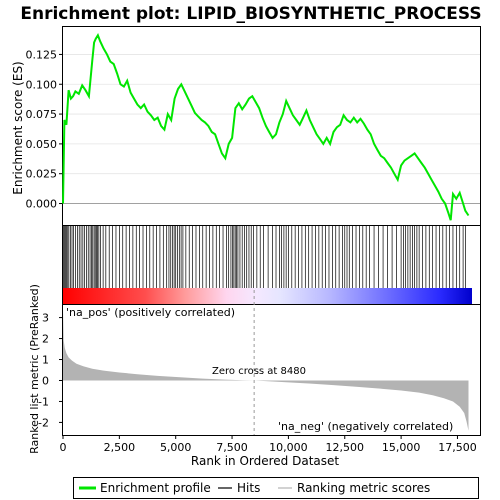  I want to click on metric-axis-label: Ranked list metric (PreRanked), so click(34, 369).